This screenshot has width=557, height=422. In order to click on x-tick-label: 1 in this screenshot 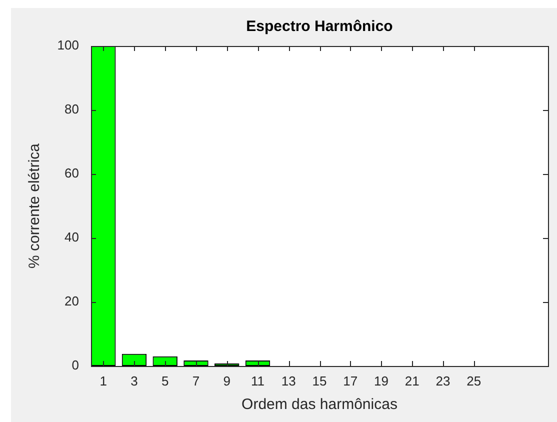, I will do `click(103, 380)`.